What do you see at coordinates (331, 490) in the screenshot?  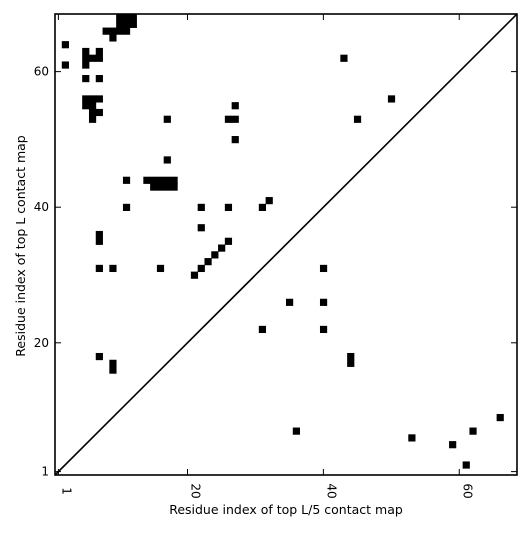 I see `x-tick-label: 40` at bounding box center [331, 490].